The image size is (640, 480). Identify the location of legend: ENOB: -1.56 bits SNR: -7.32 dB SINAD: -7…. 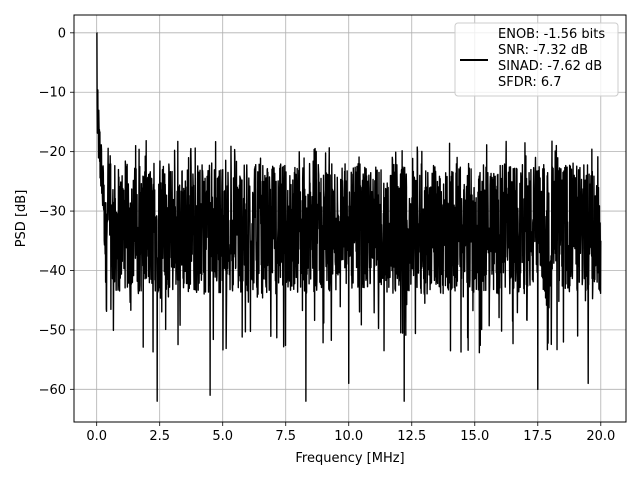
(536, 59).